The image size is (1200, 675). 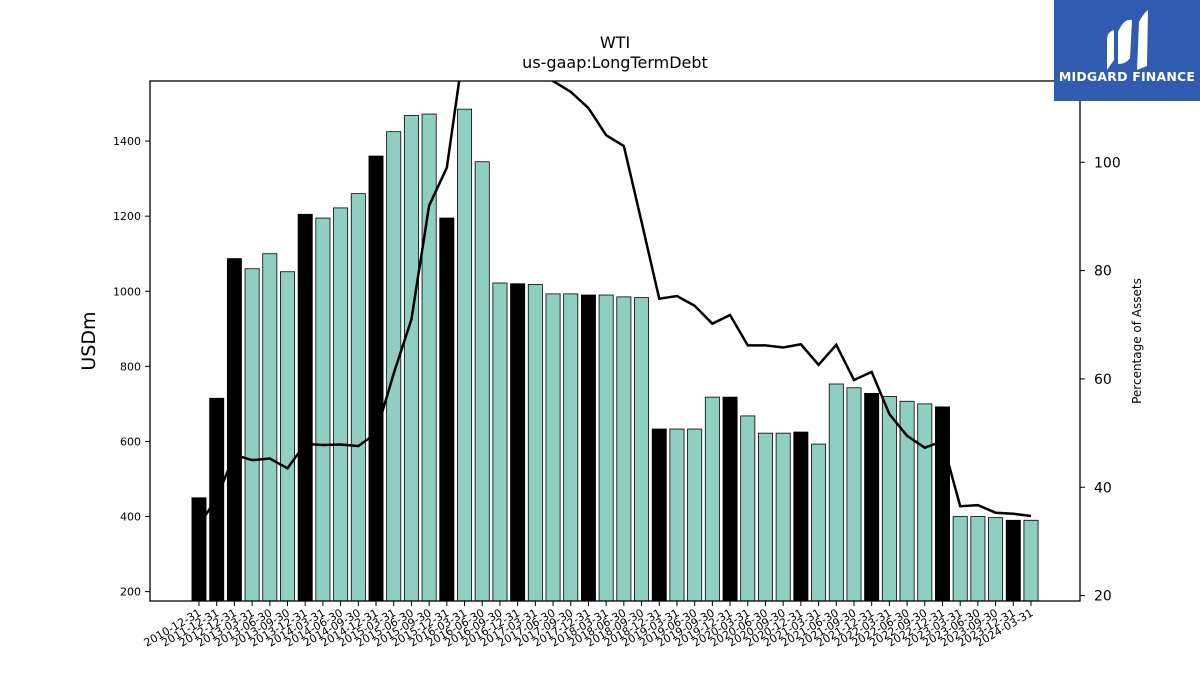 I want to click on y2-tick-label: 40, so click(x=1103, y=488).